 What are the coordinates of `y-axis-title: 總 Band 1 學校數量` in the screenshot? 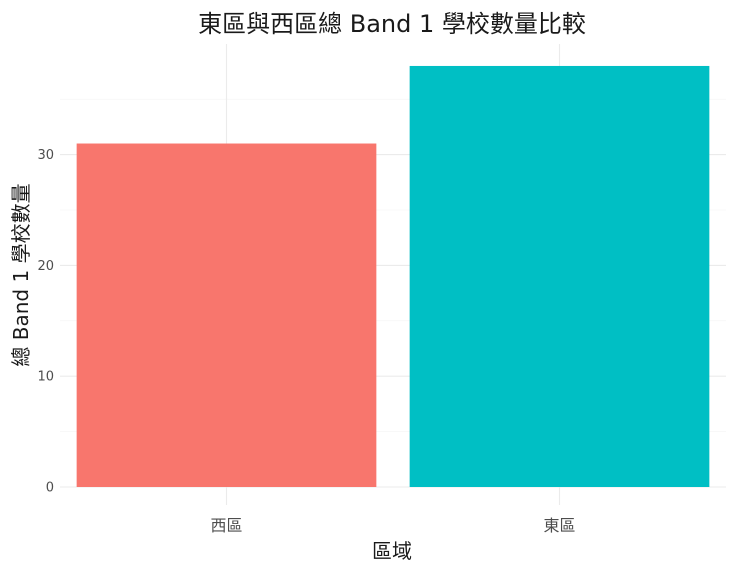 It's located at (21, 274).